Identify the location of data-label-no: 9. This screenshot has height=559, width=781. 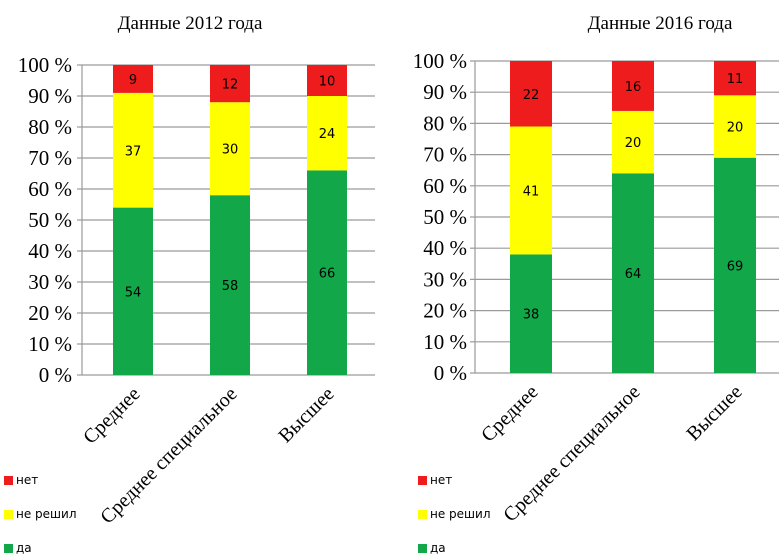
(133, 80).